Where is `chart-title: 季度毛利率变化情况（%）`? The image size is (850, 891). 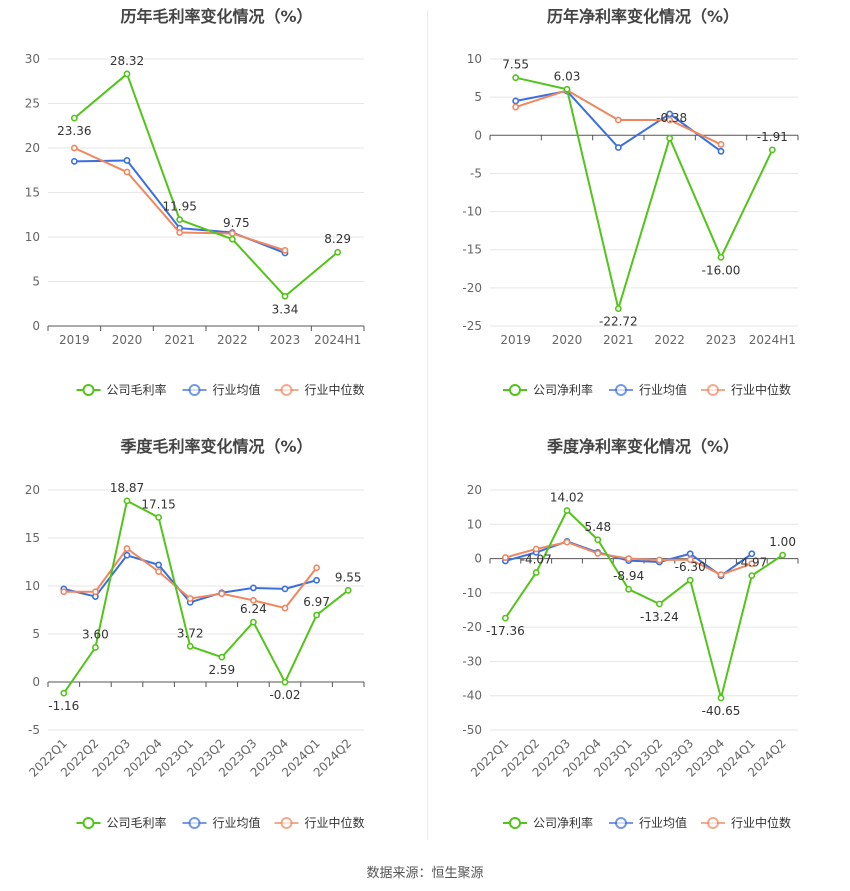 chart-title: 季度毛利率变化情况（%） is located at coordinates (215, 446).